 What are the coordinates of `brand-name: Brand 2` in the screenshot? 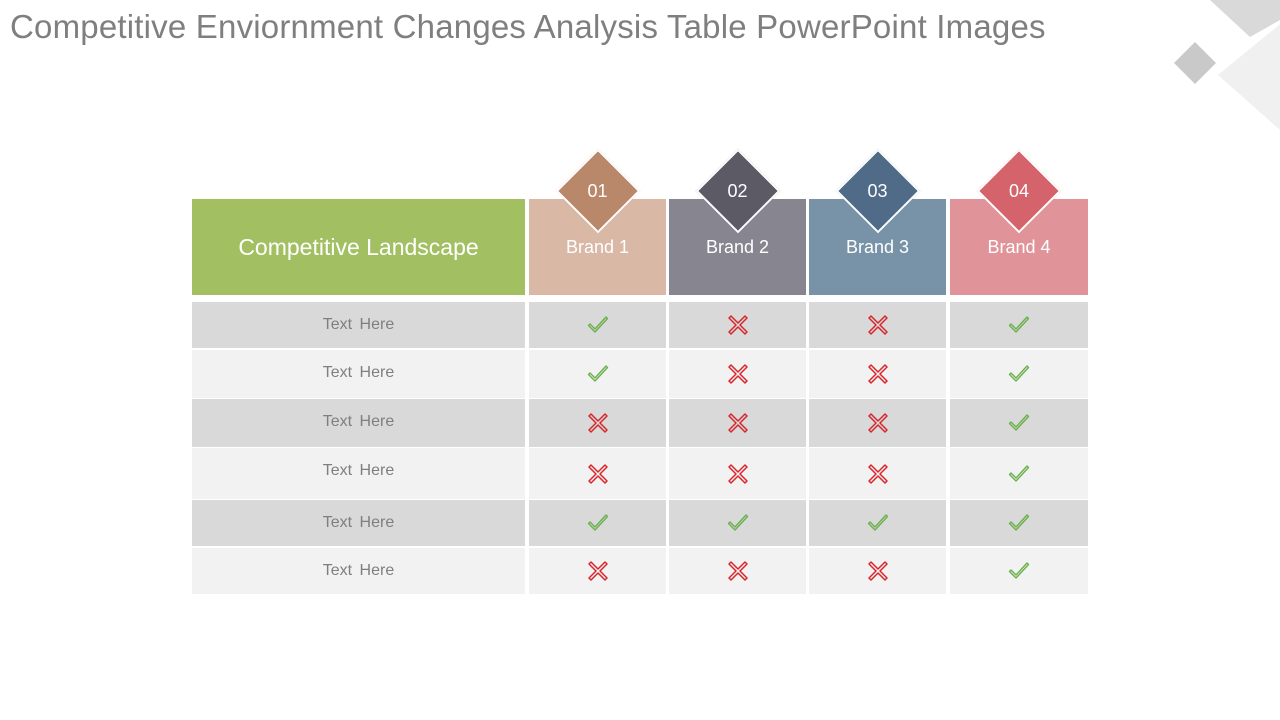 It's located at (737, 246).